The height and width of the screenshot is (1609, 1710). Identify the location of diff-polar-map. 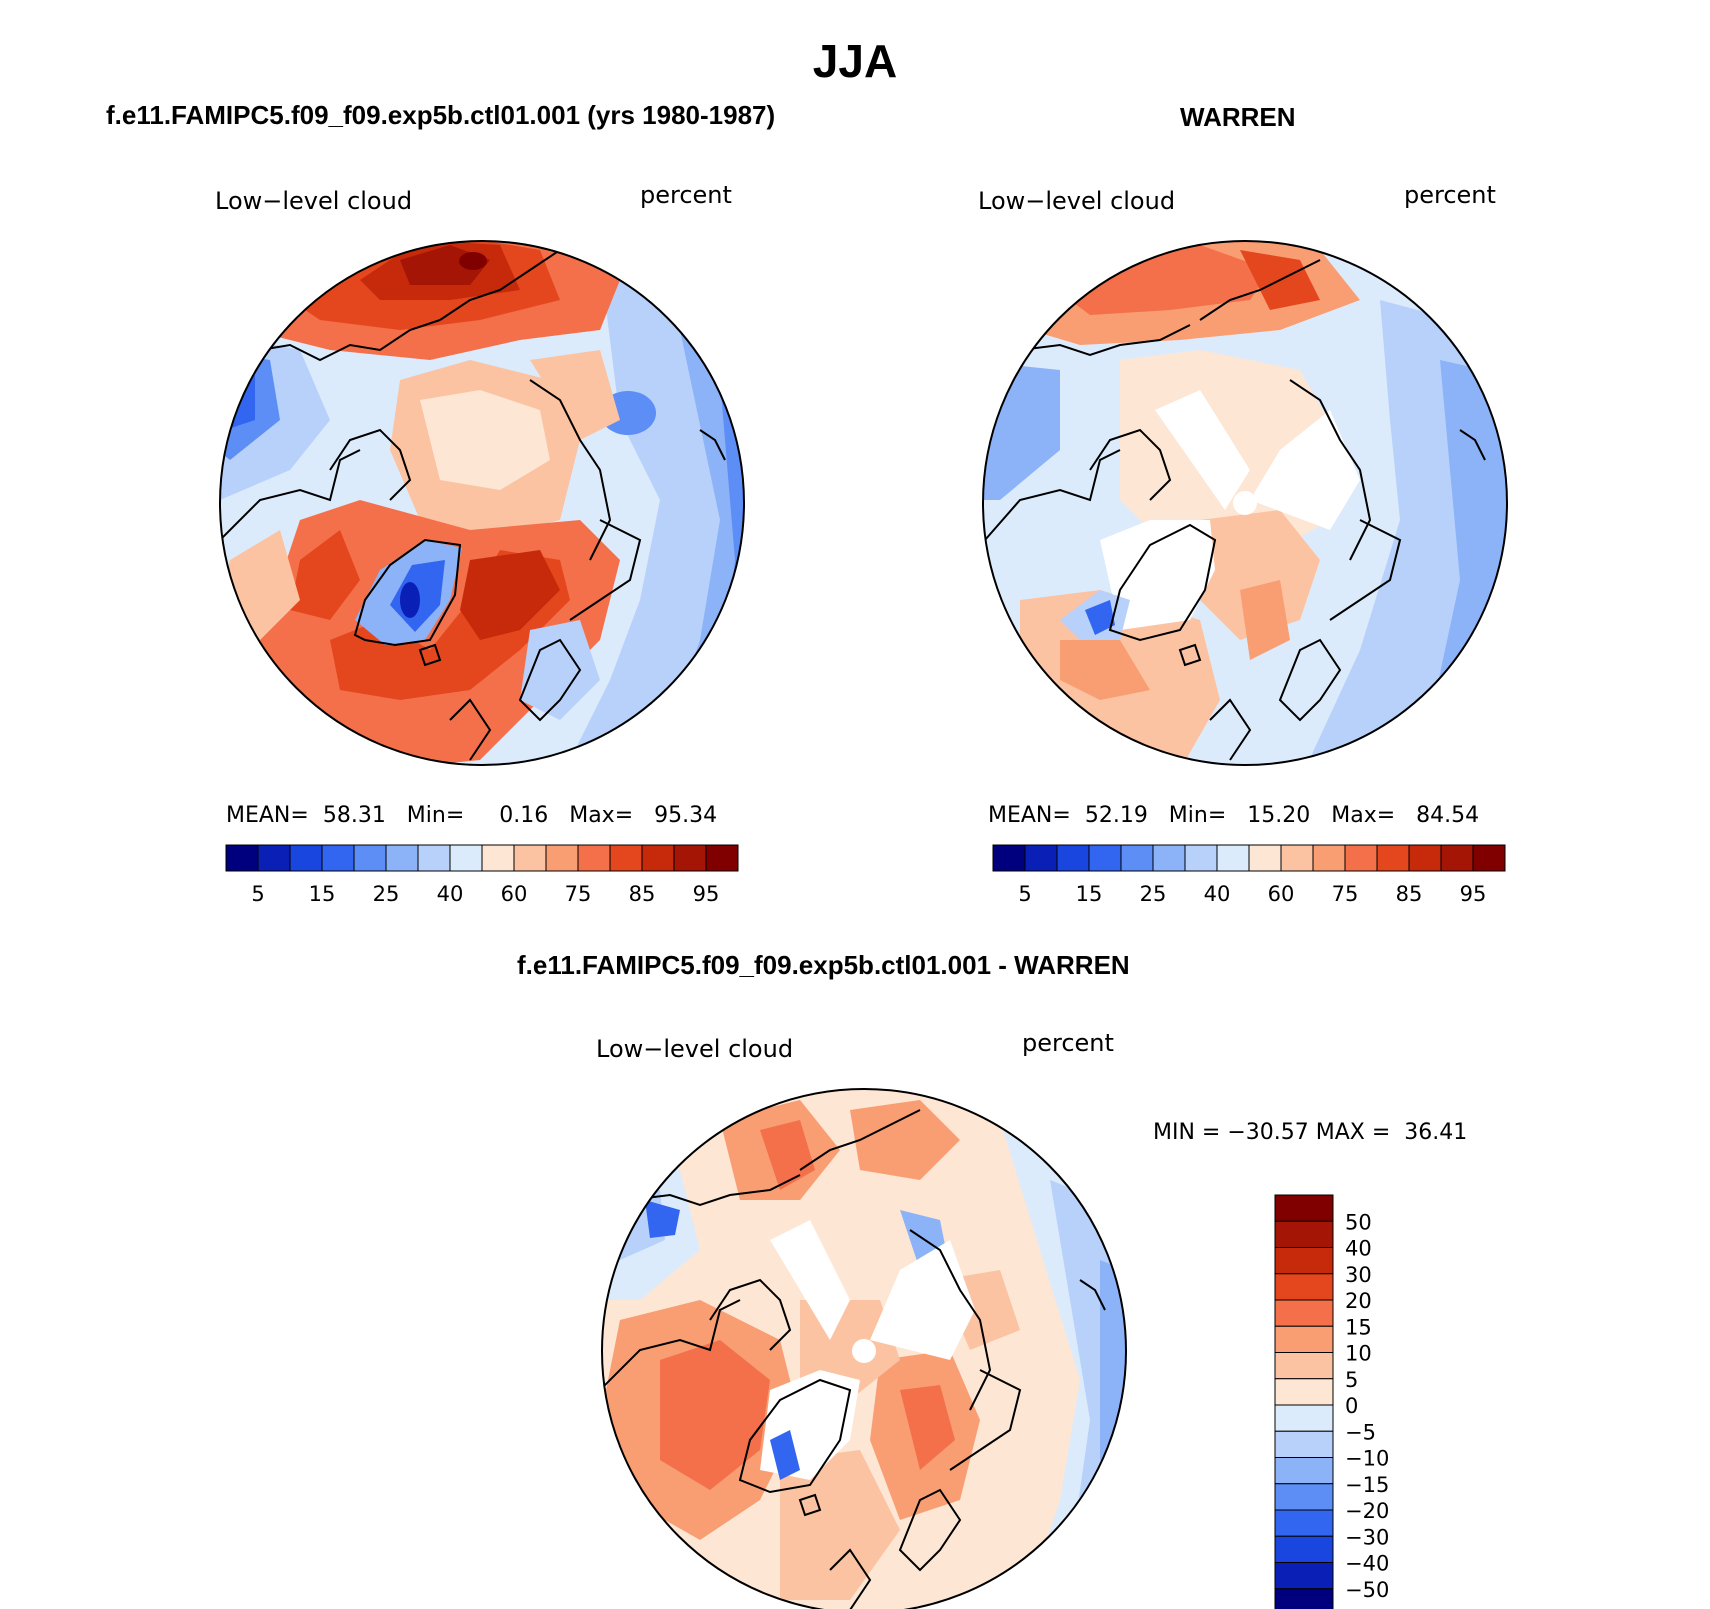
(864, 1349).